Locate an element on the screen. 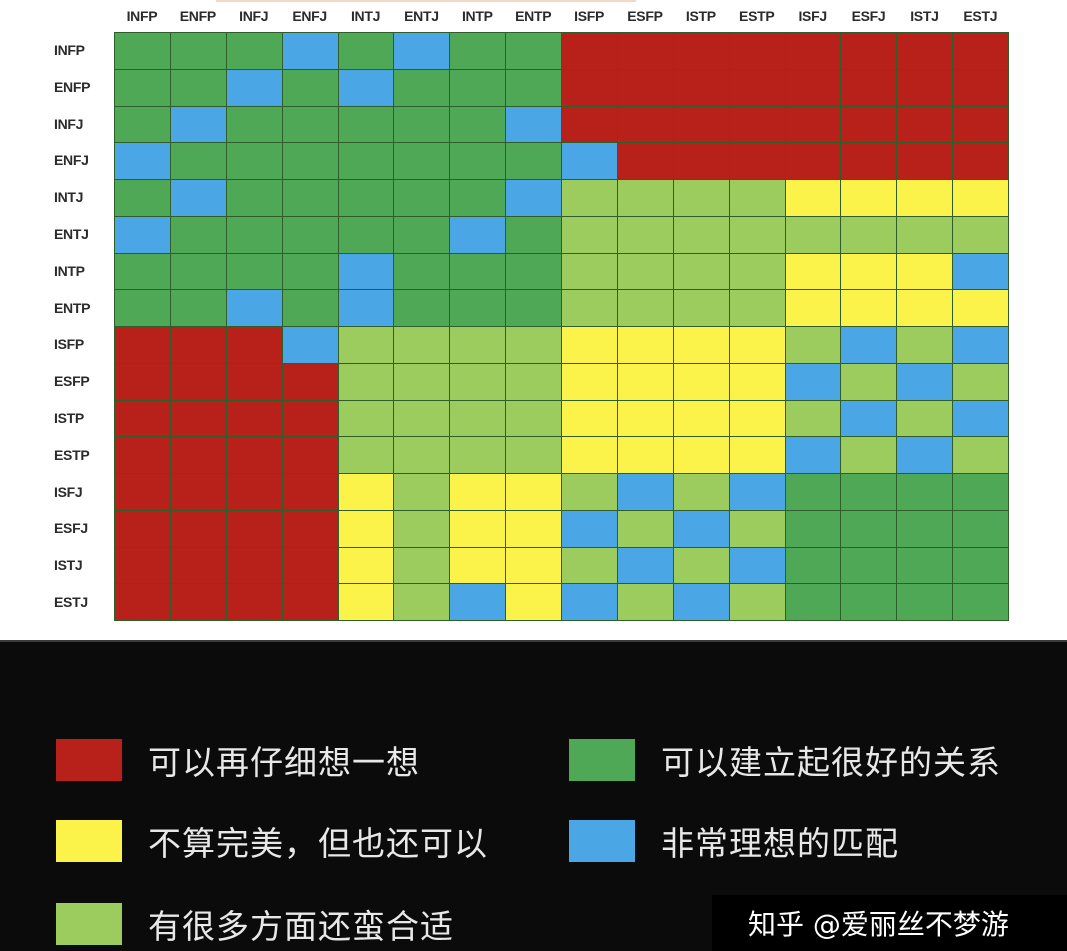  legend-label-light-green: 有很多方面还蛮合适 is located at coordinates (301, 926).